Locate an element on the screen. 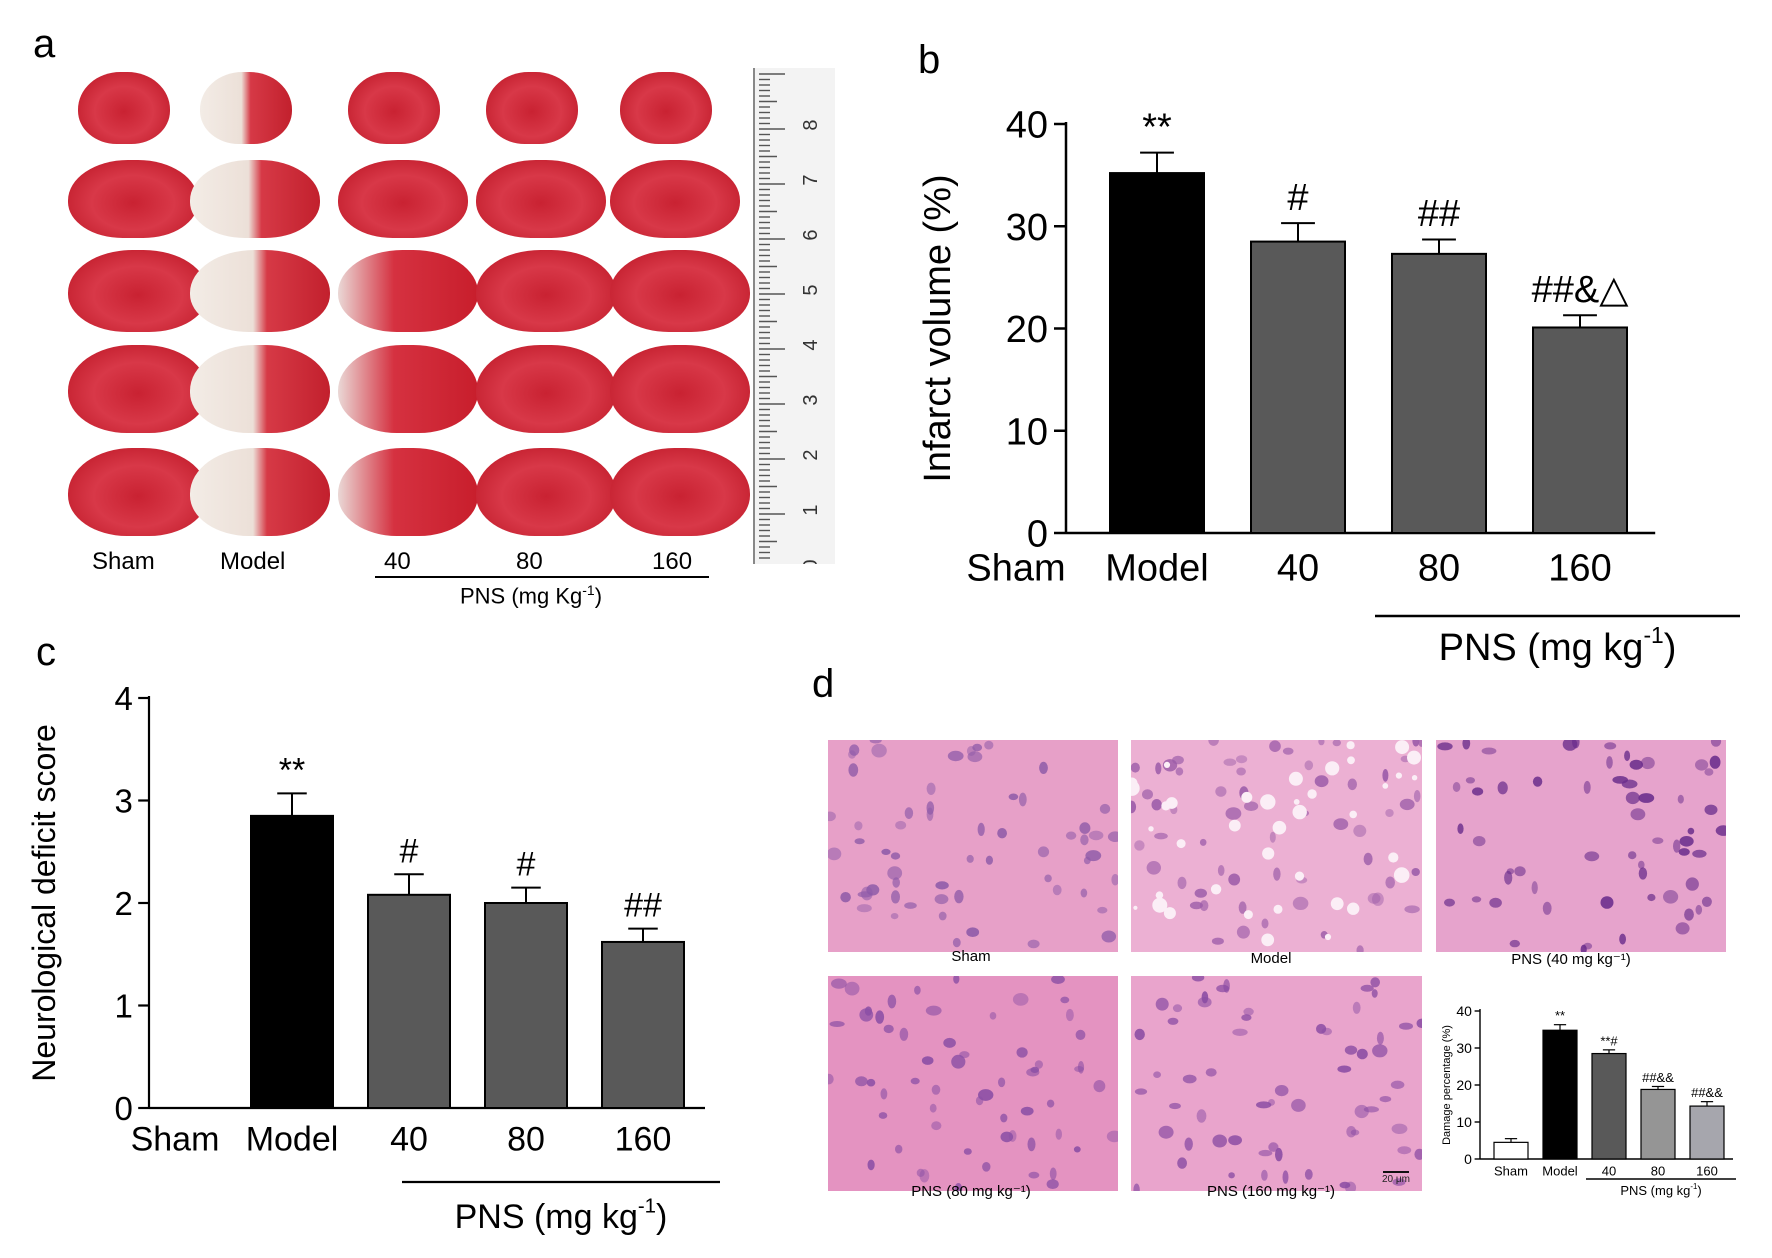  panel-label-c: c is located at coordinates (46, 652).